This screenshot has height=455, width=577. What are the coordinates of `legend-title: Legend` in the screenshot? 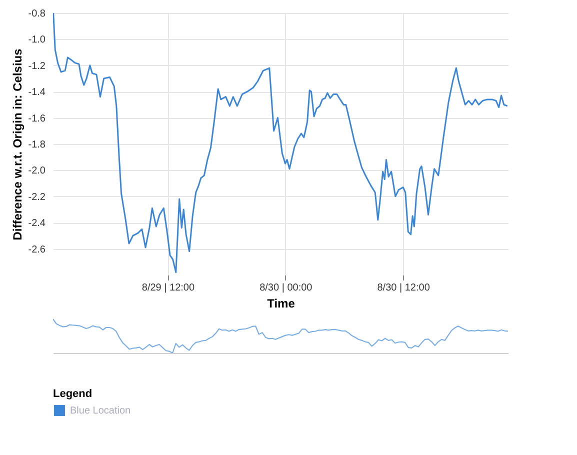 It's located at (72, 394).